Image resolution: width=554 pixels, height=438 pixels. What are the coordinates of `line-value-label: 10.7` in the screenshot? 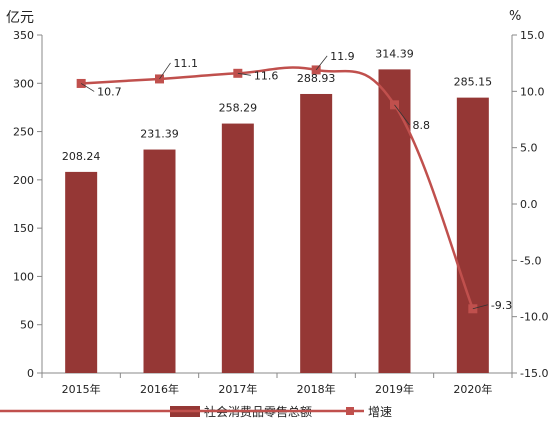 It's located at (109, 91).